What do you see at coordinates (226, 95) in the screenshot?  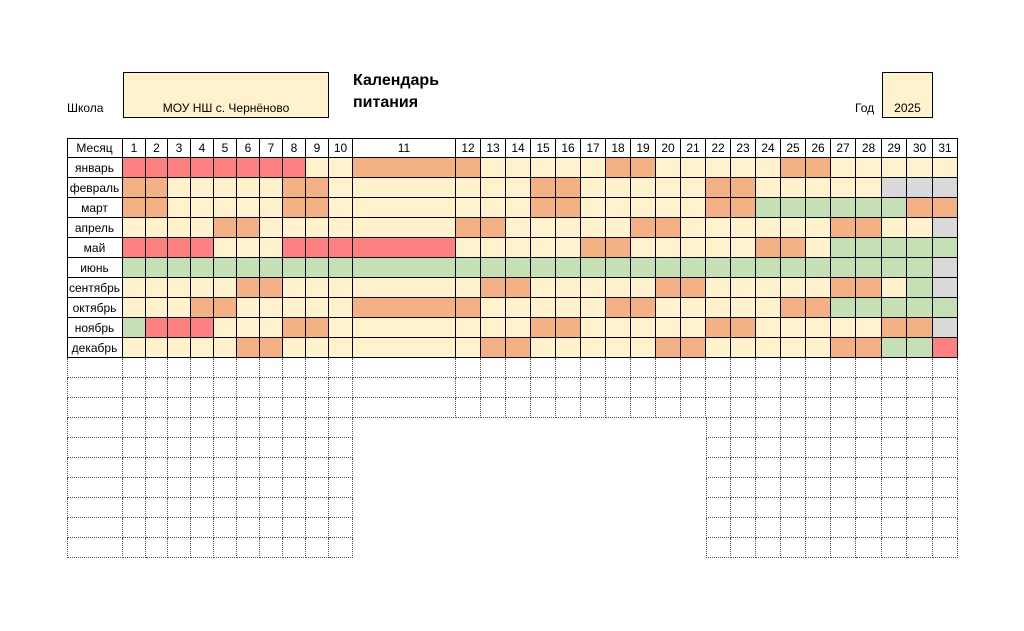 I see `school-name-field: МОУ НШ с. Чернёново` at bounding box center [226, 95].